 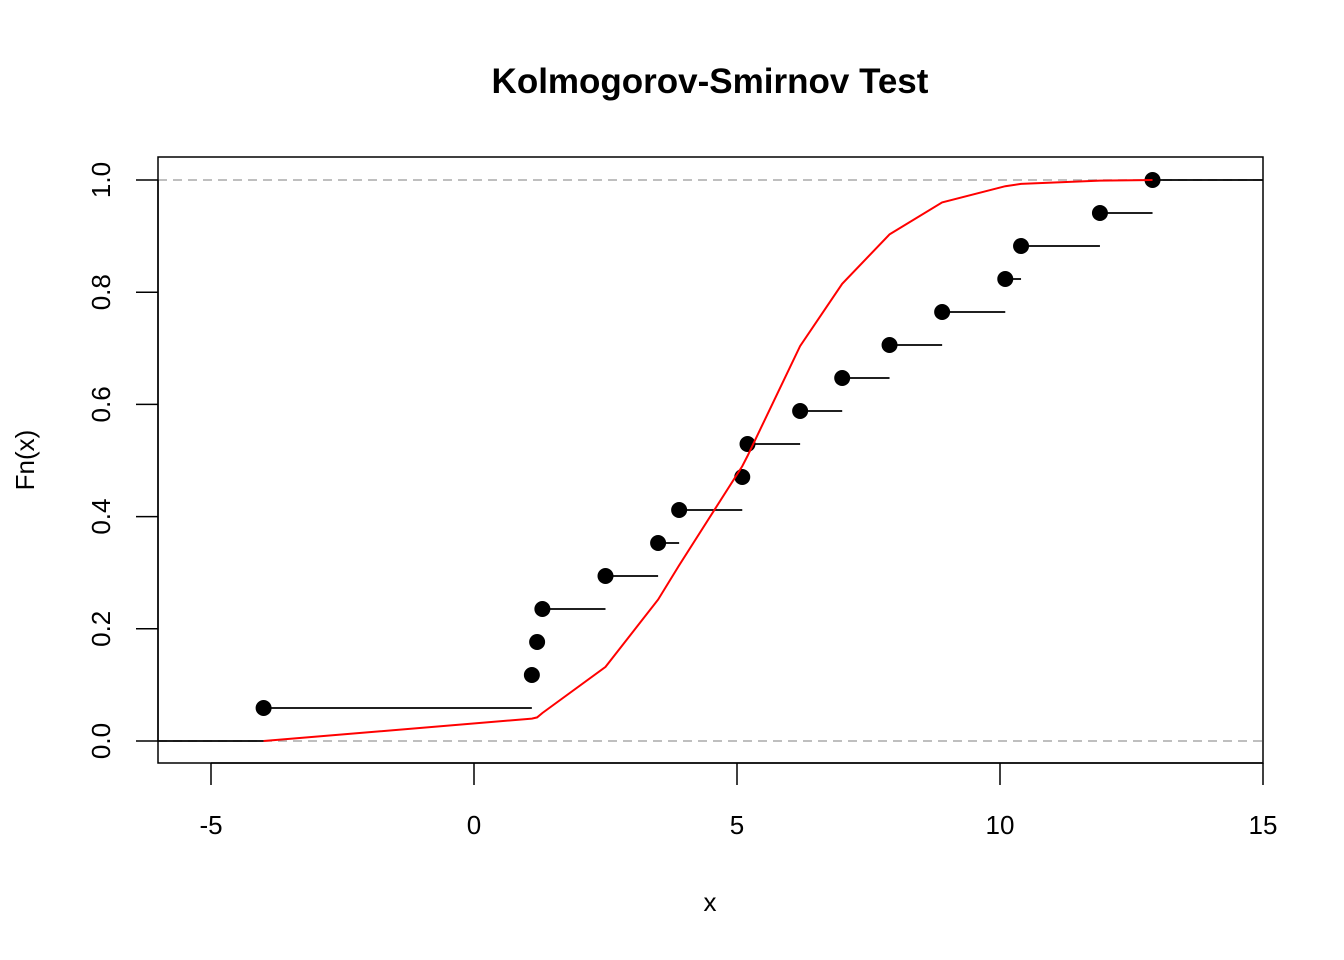 What do you see at coordinates (474, 825) in the screenshot?
I see `x-tick-label: 0` at bounding box center [474, 825].